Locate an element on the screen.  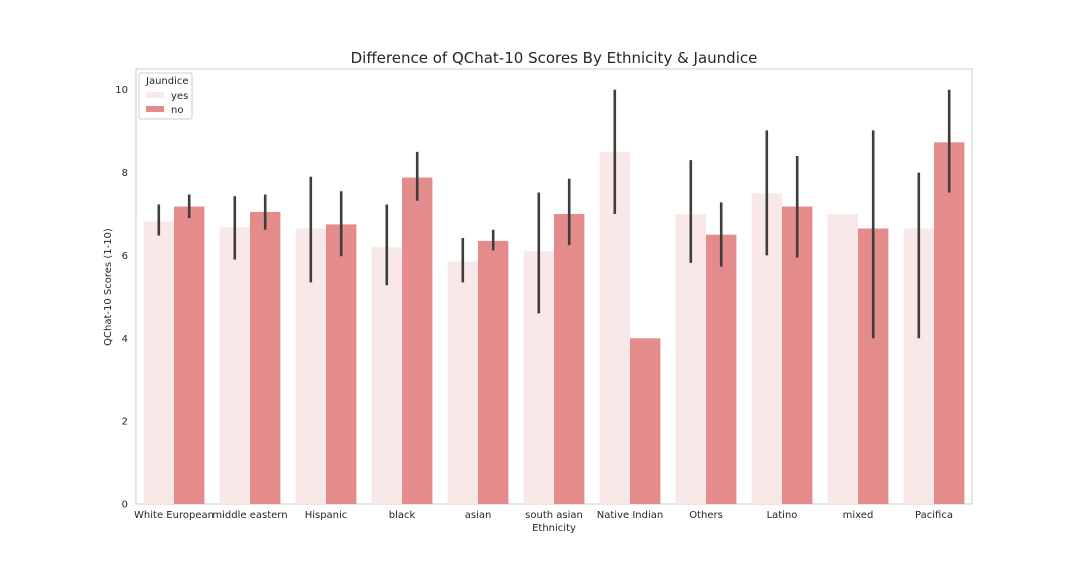
y-tick-label: 0 is located at coordinates (125, 505).